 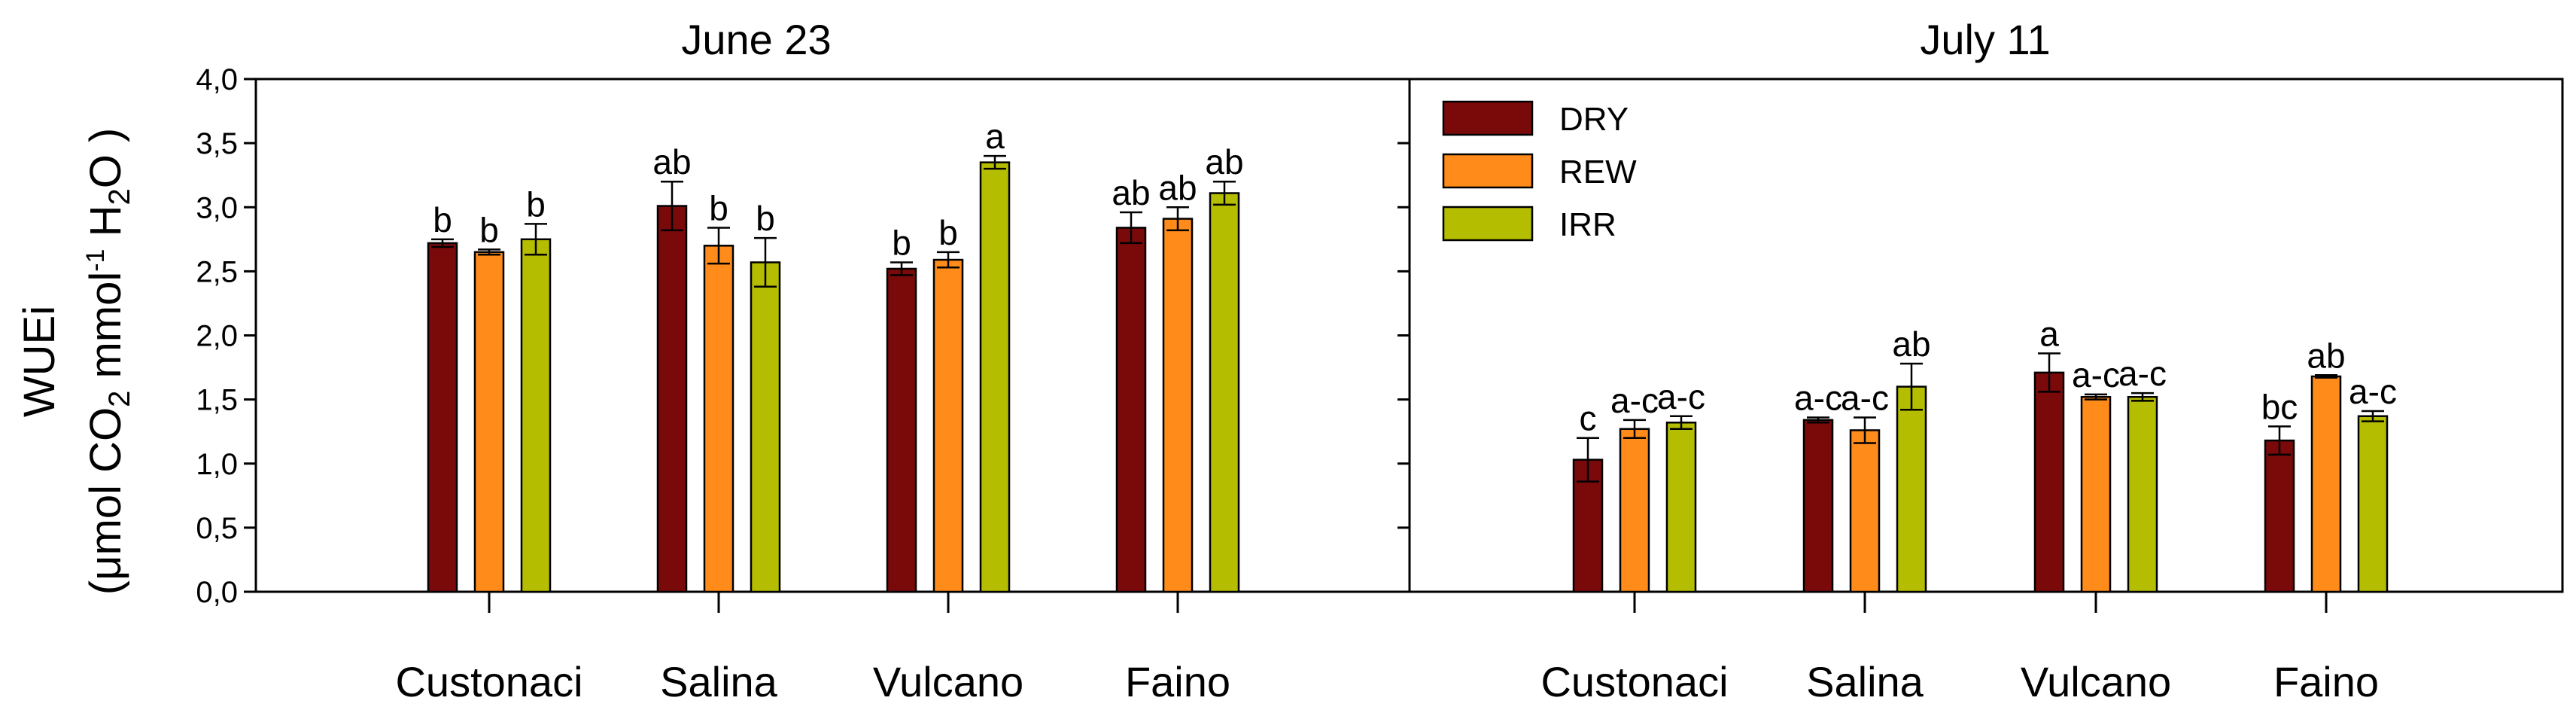 I want to click on y-tick-label: 3,0, so click(x=217, y=208).